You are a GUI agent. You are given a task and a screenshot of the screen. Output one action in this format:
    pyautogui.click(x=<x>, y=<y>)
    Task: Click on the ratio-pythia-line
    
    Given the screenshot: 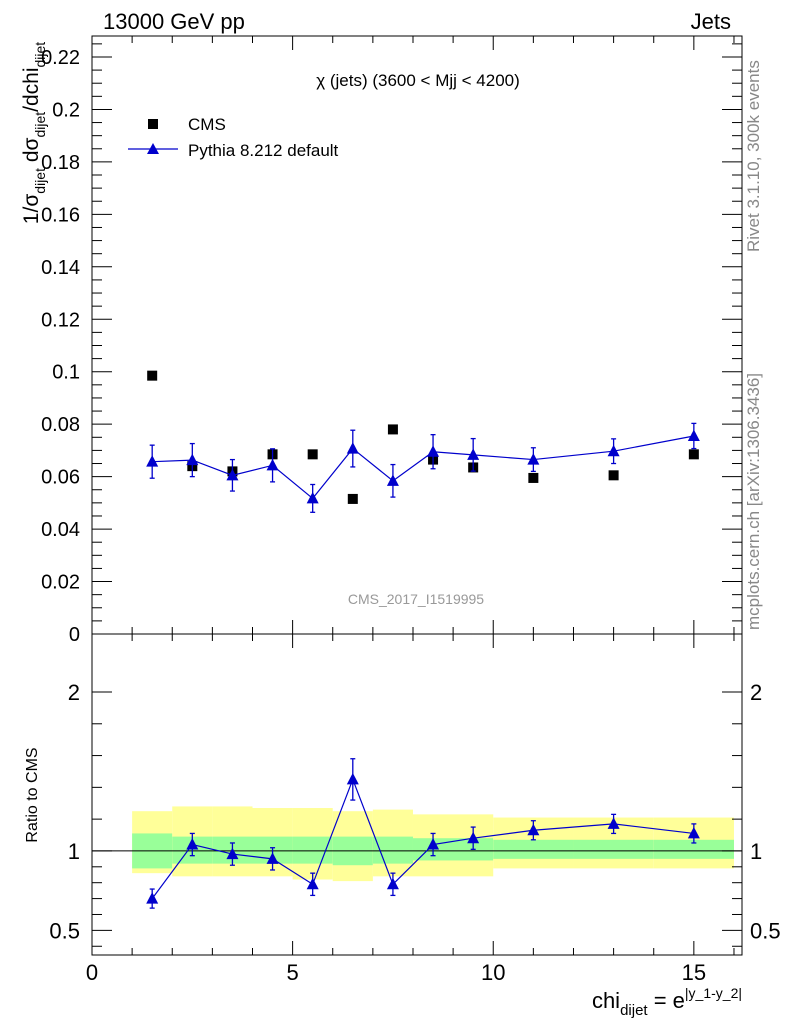 What is the action you would take?
    pyautogui.click(x=422, y=838)
    